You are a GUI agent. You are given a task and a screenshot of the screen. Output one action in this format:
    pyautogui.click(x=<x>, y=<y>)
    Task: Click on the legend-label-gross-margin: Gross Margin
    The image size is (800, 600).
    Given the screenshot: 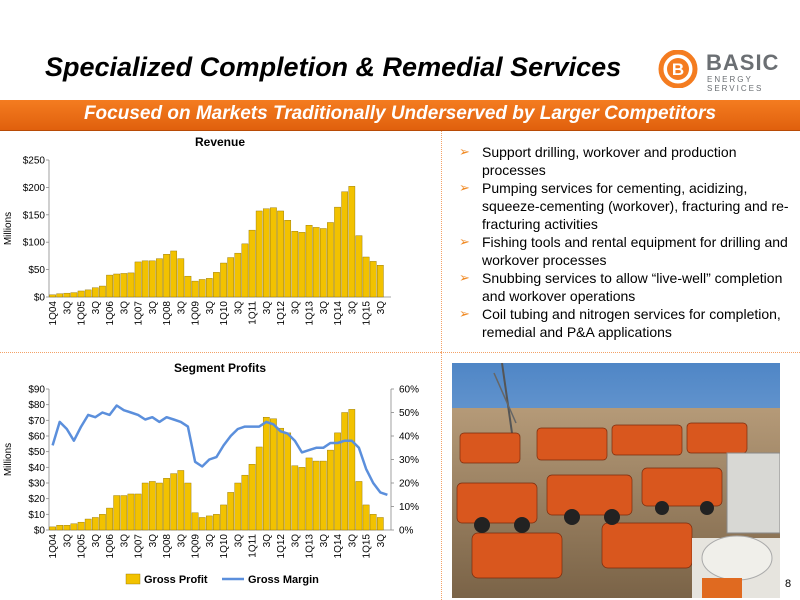 What is the action you would take?
    pyautogui.click(x=283, y=580)
    